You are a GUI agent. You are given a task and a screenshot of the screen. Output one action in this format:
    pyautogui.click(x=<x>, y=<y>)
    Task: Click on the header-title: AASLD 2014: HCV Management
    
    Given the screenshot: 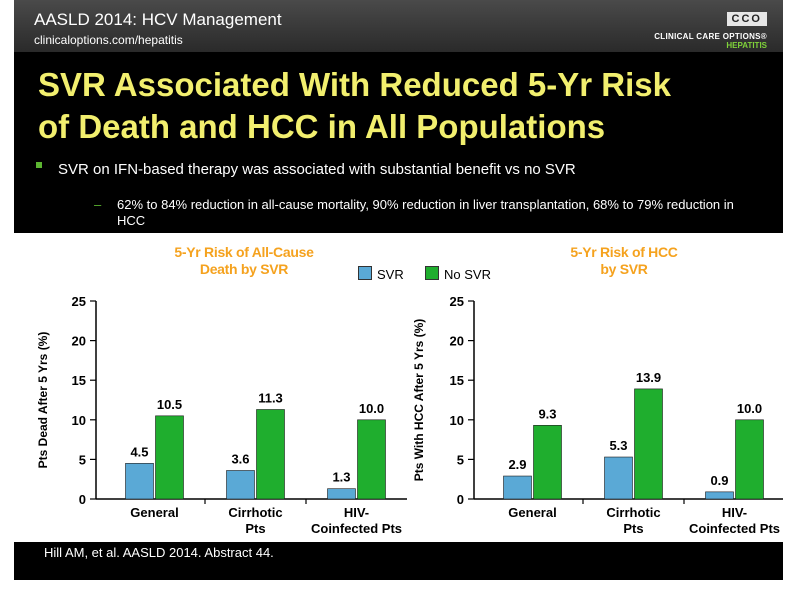 What is the action you would take?
    pyautogui.click(x=158, y=19)
    